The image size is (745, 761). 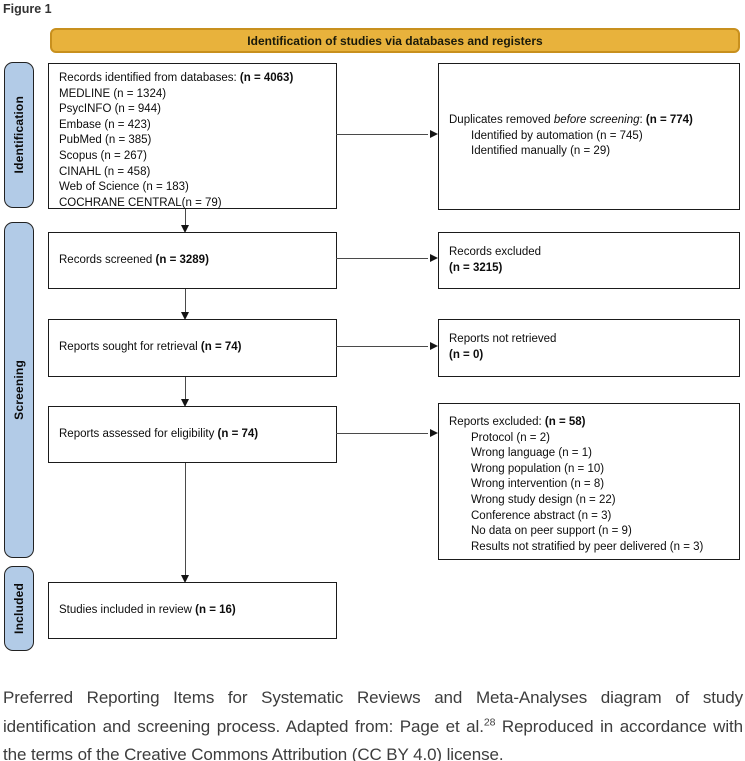 What do you see at coordinates (551, 531) in the screenshot?
I see `exclusion-reason: No data on peer support (n = 9)` at bounding box center [551, 531].